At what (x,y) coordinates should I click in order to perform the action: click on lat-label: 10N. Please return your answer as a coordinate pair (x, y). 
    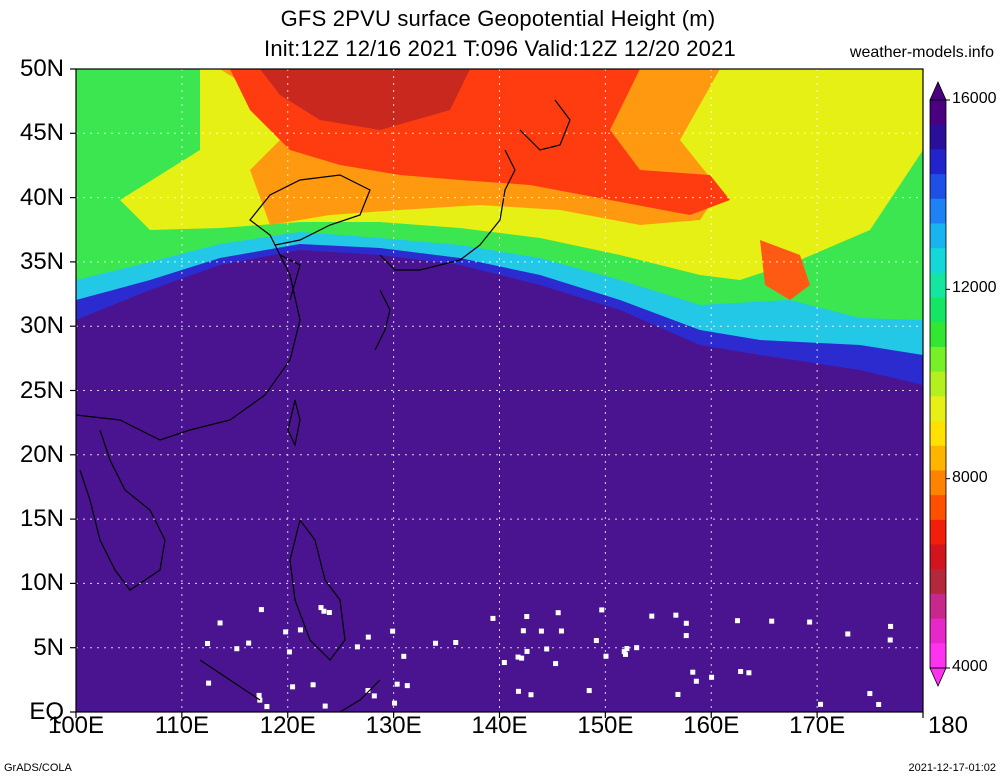
    Looking at the image, I should click on (41, 583).